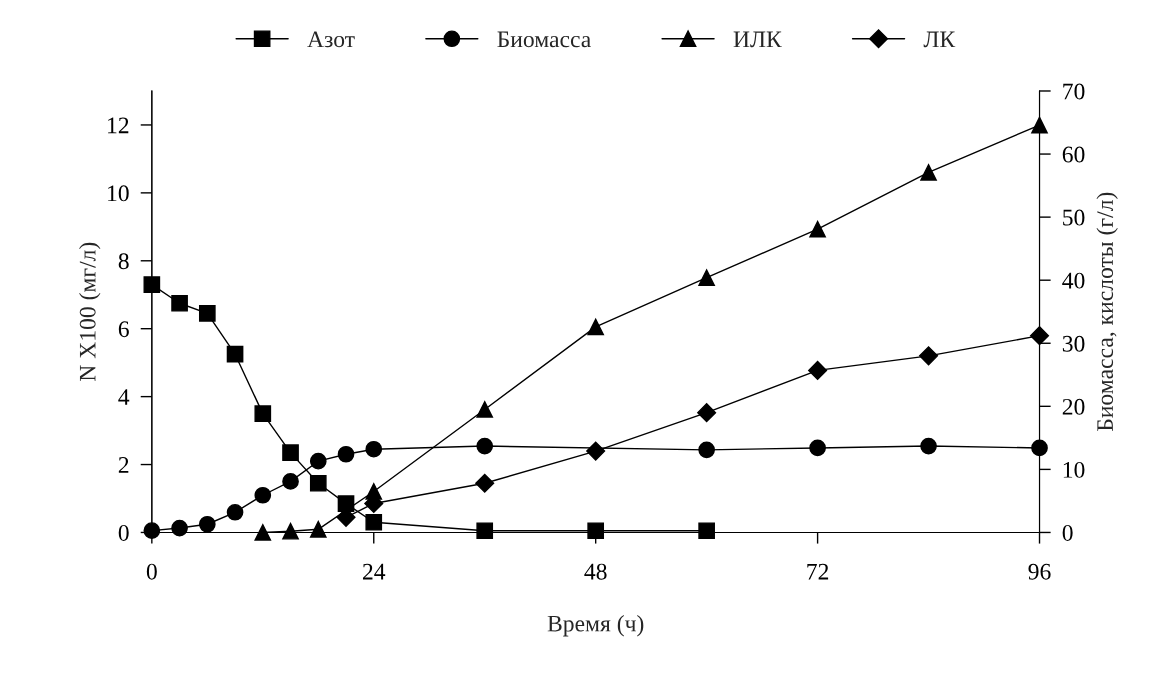 This screenshot has width=1168, height=674. What do you see at coordinates (818, 571) in the screenshot?
I see `x-tick-label: 72` at bounding box center [818, 571].